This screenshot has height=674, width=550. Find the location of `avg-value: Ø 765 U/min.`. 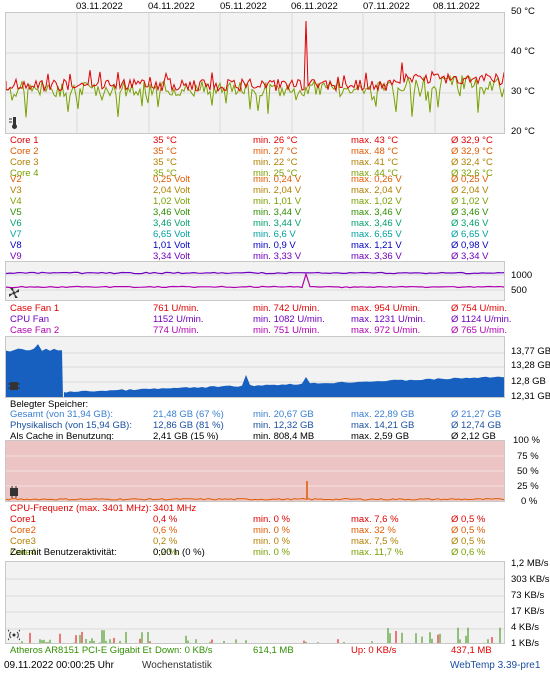

avg-value: Ø 765 U/min. is located at coordinates (479, 330).